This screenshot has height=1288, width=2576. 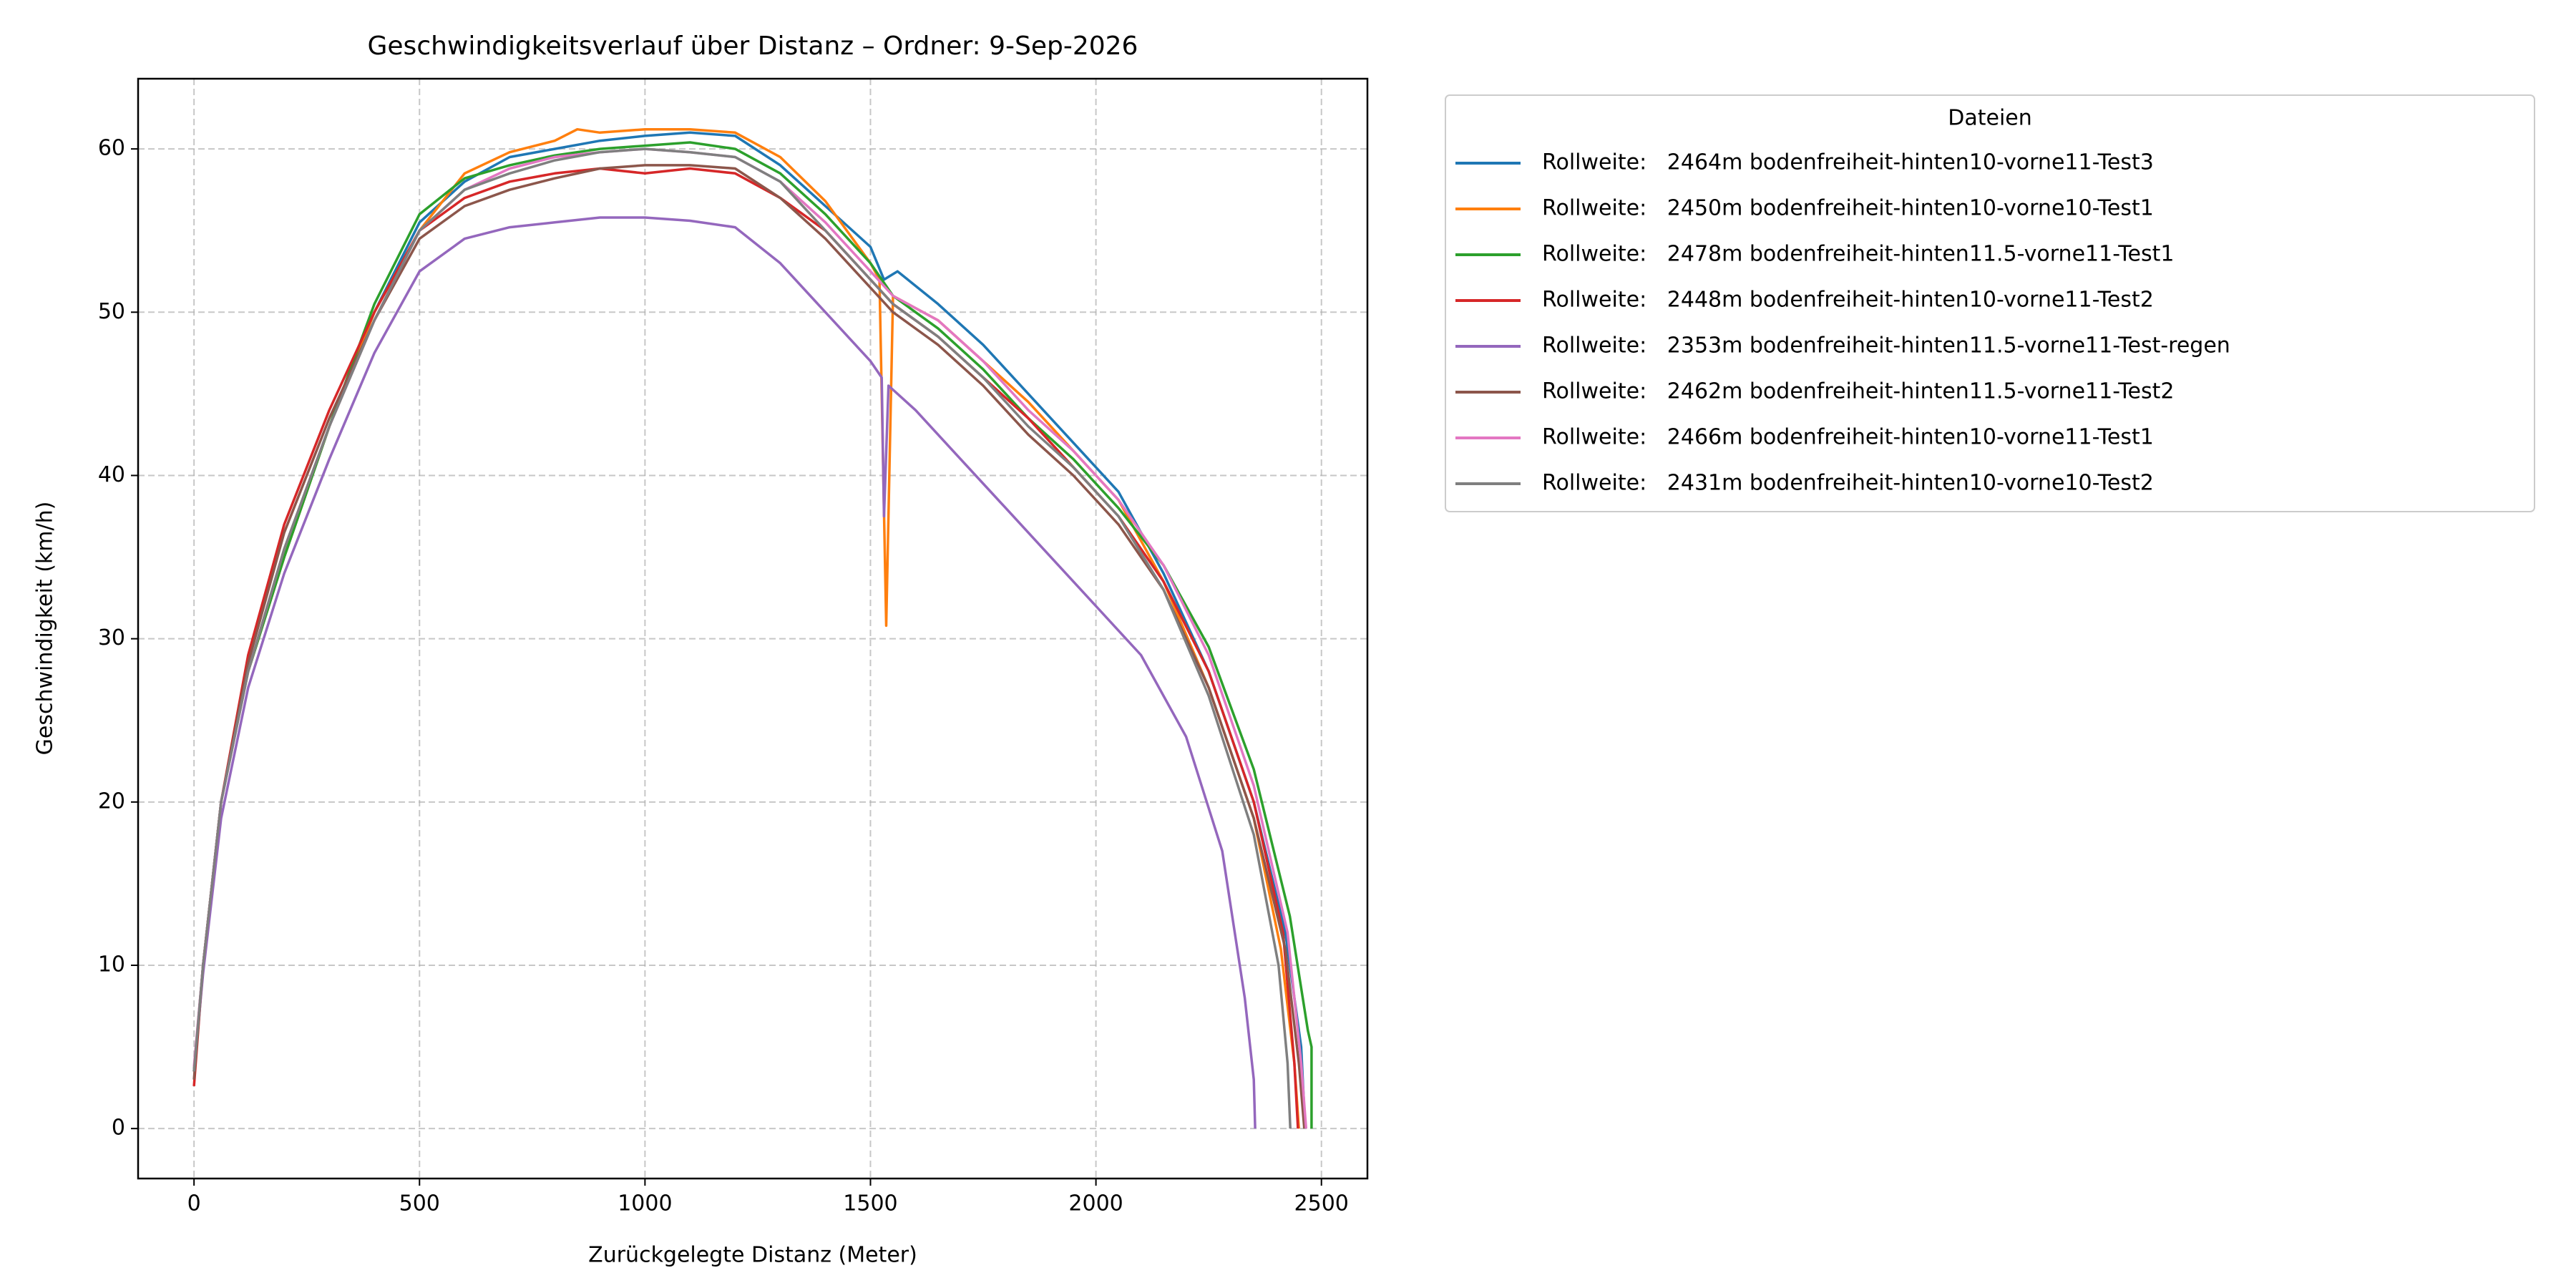 What do you see at coordinates (645, 1203) in the screenshot?
I see `x-tick-label: 1000` at bounding box center [645, 1203].